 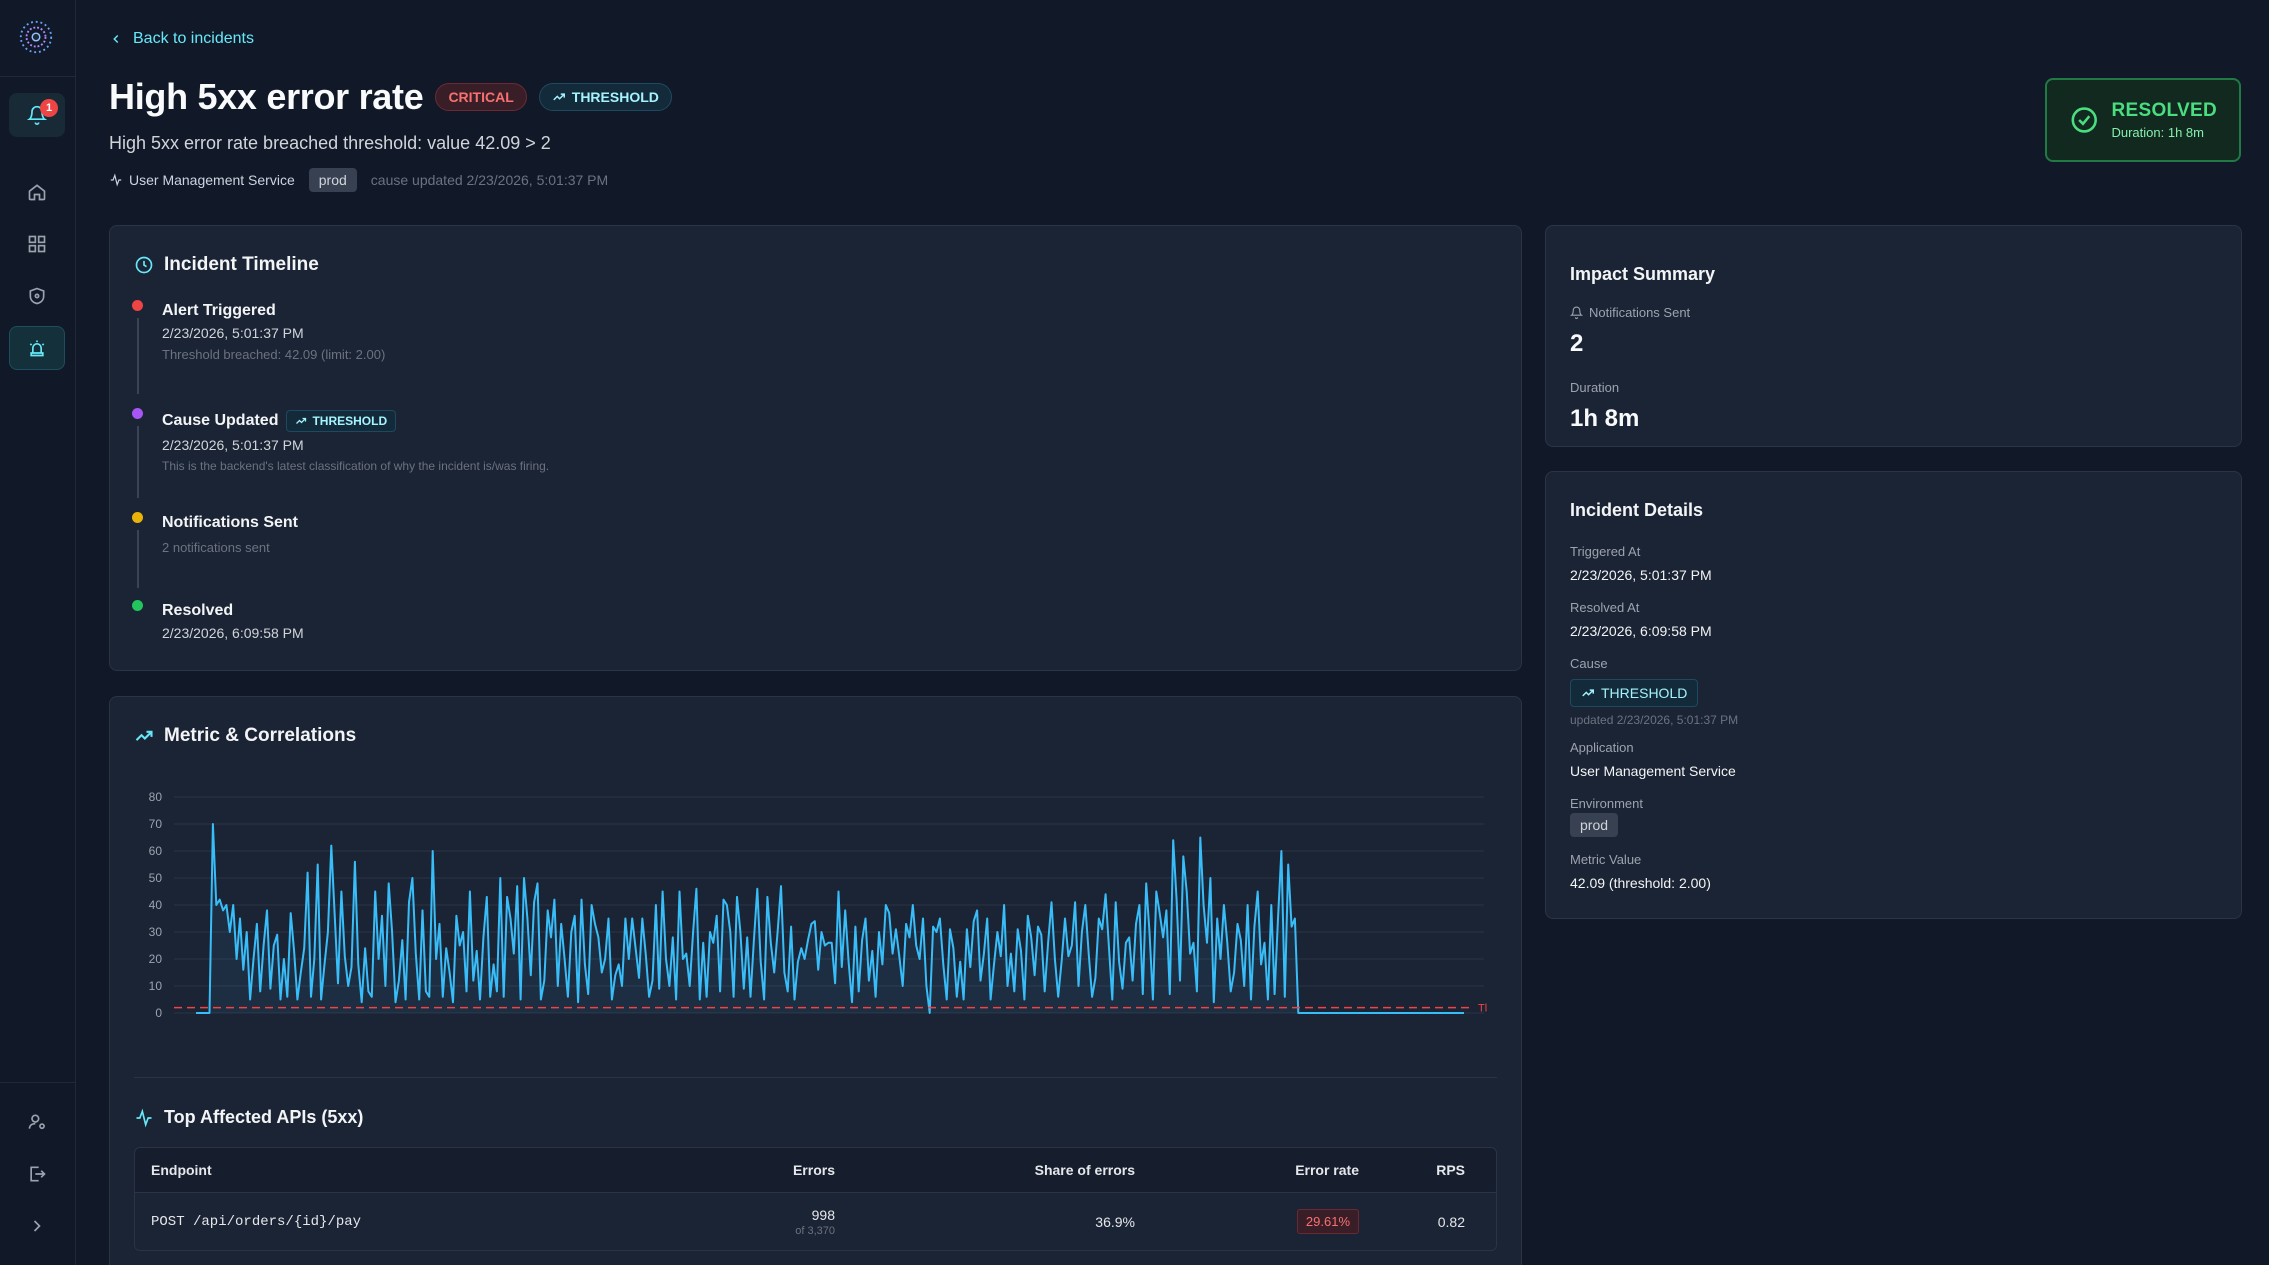 I want to click on errors-cell: 998 of 3,370, so click(x=725, y=1222).